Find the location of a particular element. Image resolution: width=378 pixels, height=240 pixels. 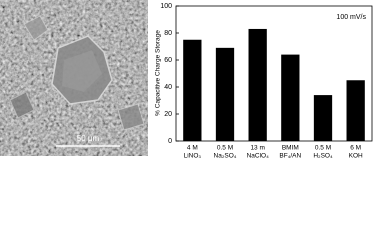

scale-bar-label: 50 μm is located at coordinates (88, 138).